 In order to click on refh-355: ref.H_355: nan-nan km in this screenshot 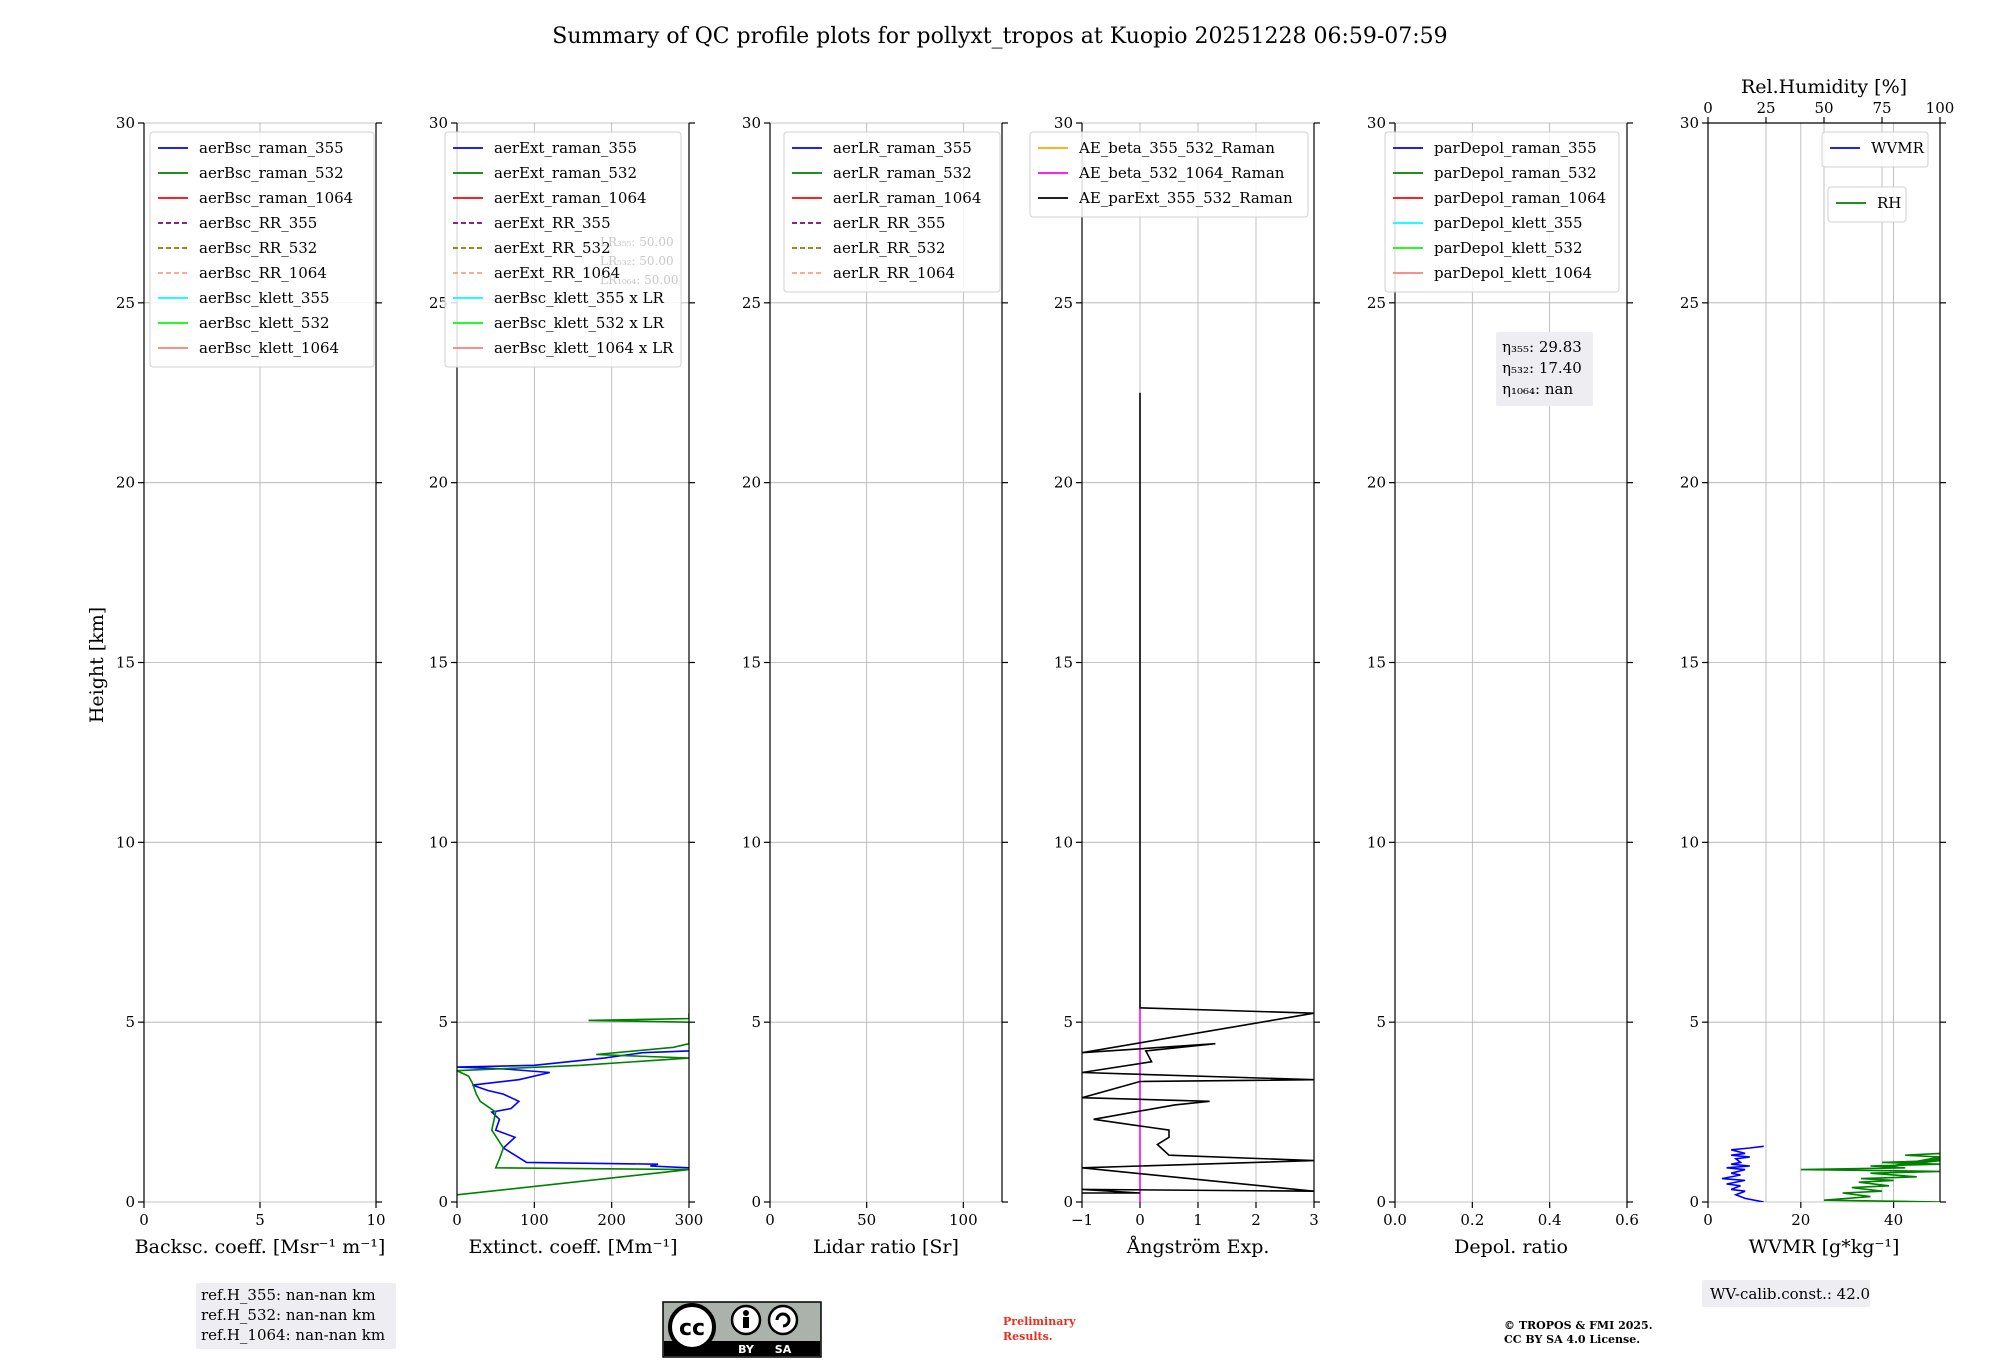, I will do `click(288, 1295)`.